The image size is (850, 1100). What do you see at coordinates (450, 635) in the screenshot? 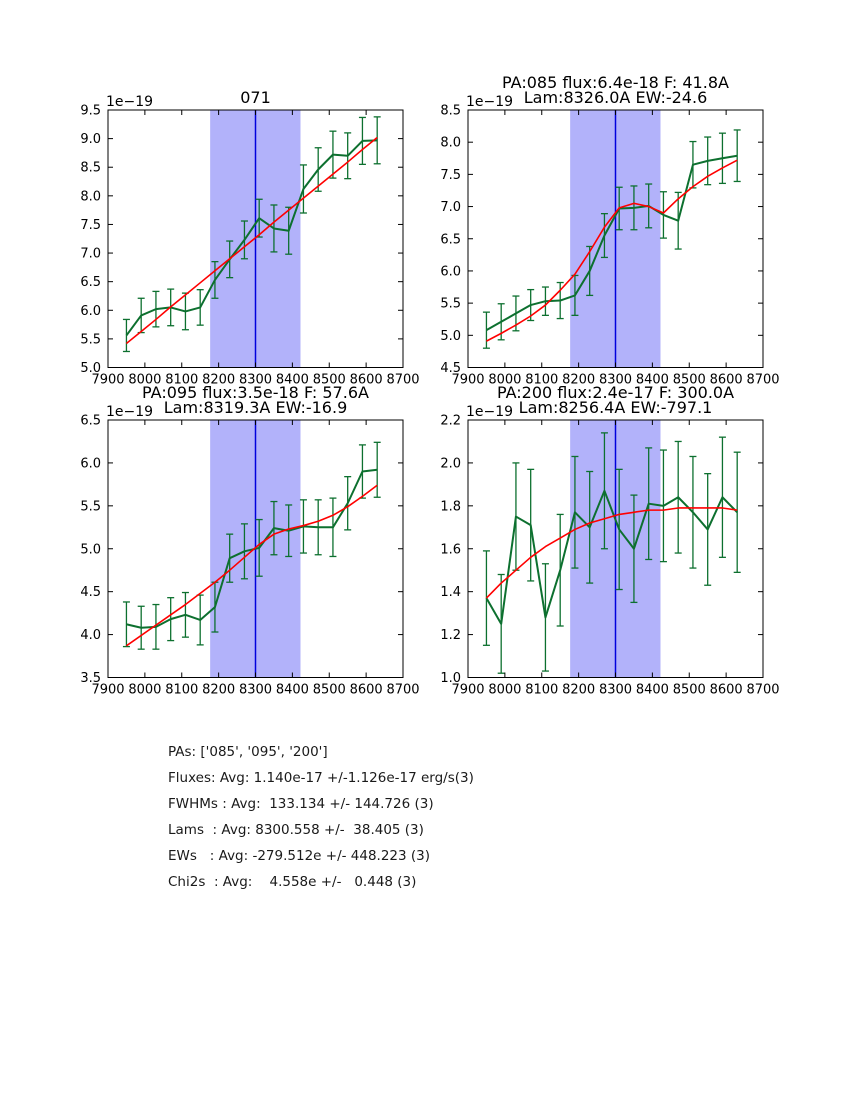
I see `y-tick-label: 1.2` at bounding box center [450, 635].